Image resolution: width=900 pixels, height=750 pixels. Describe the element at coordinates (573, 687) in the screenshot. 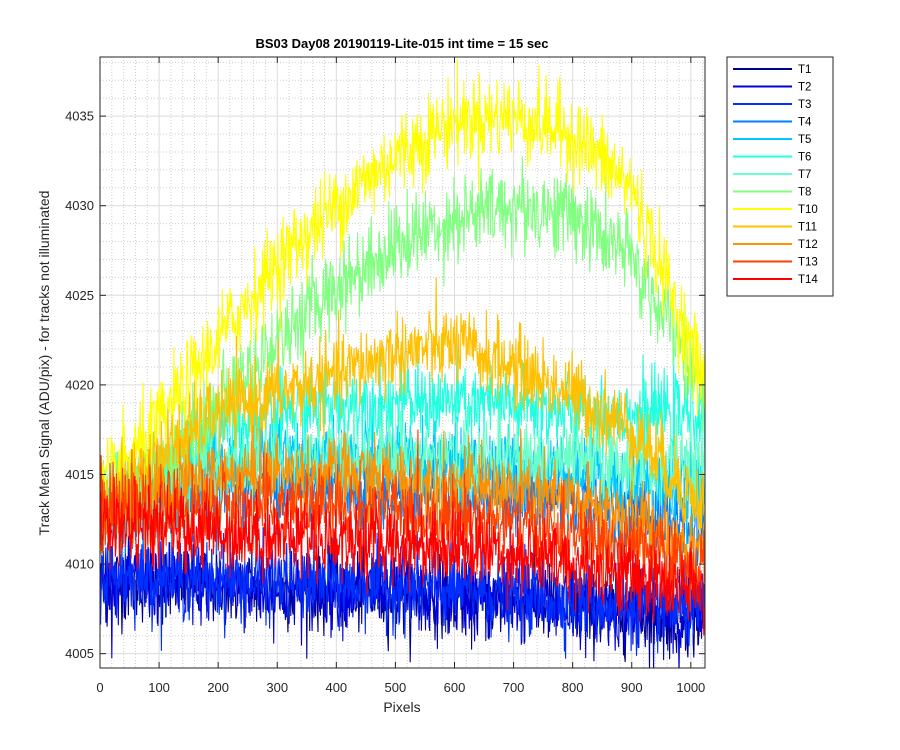

I see `x-tick-label: 800` at that location.